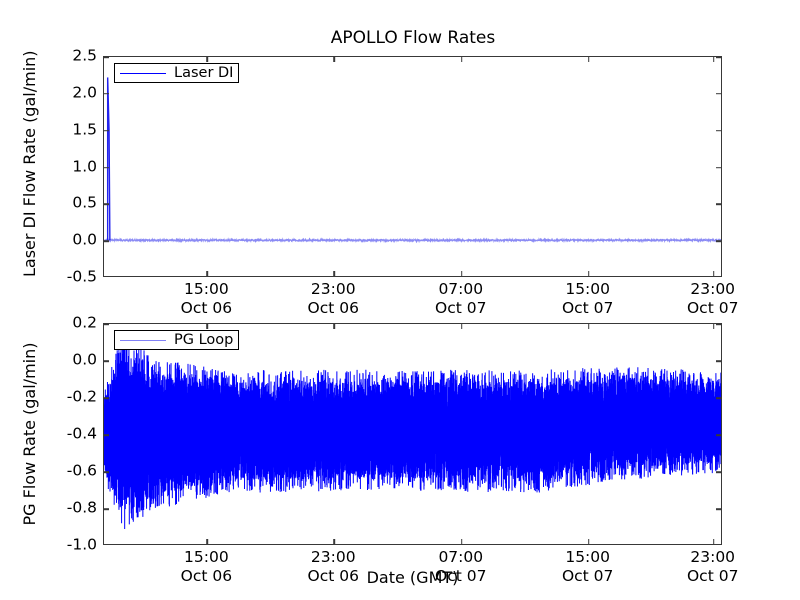  I want to click on y-axis-ticks-top: -0.5 0.0 0.5 1.0 1.5 2.0 2.5, so click(69, 166).